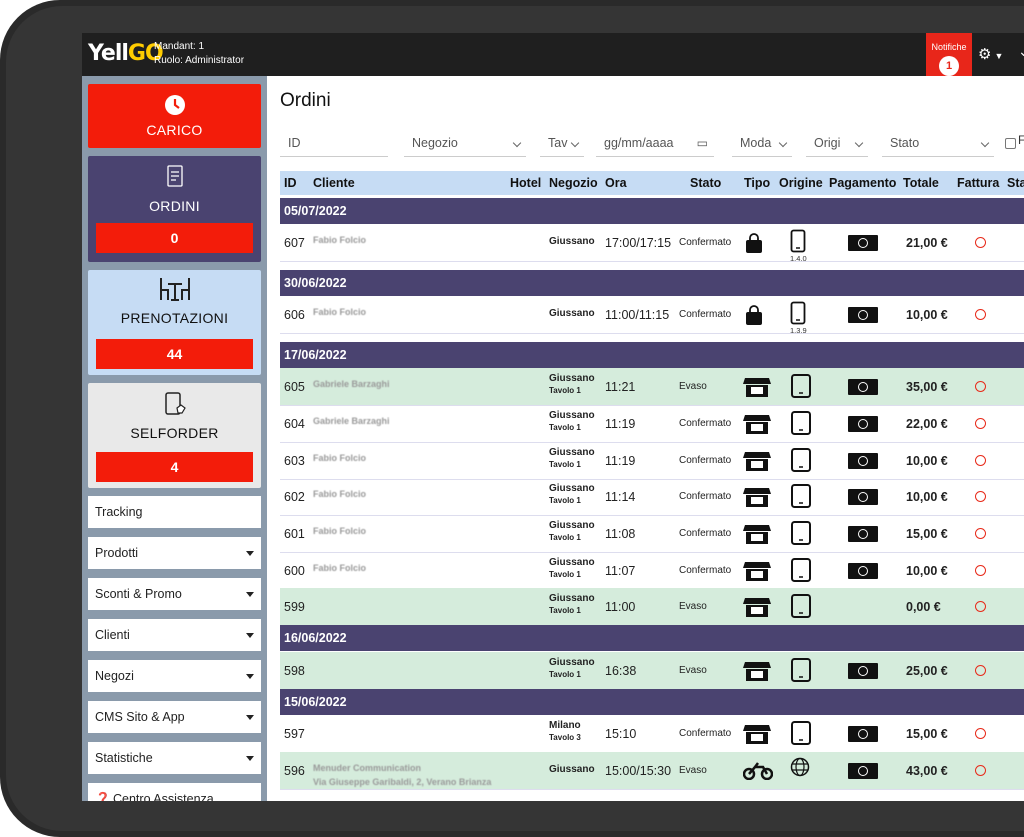  Describe the element at coordinates (290, 183) in the screenshot. I see `col-id: ID` at that location.